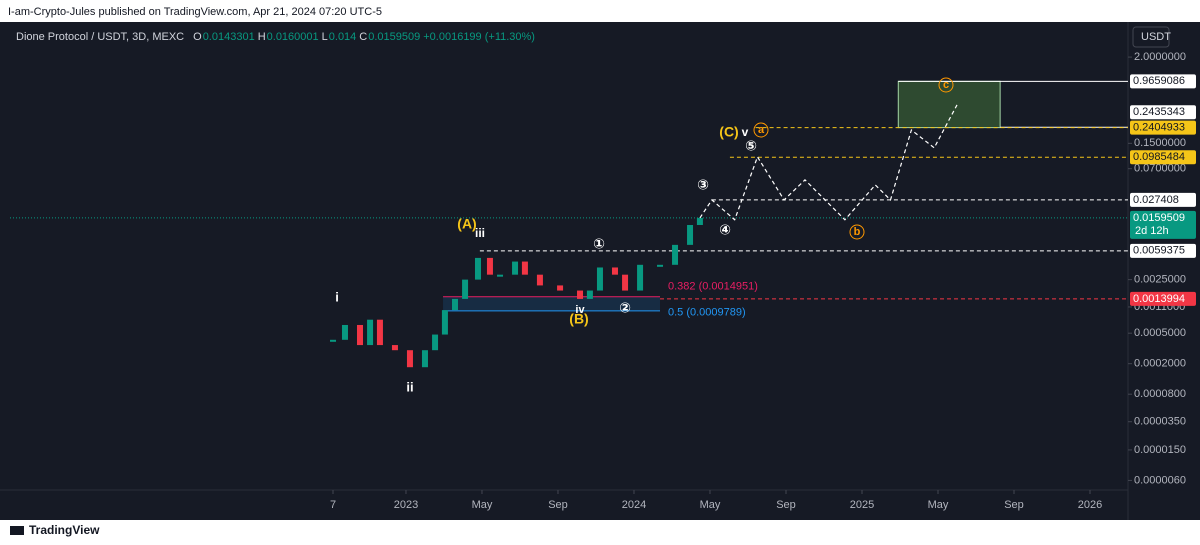 Image resolution: width=1200 pixels, height=545 pixels. I want to click on price-label: 0.0059375, so click(1159, 251).